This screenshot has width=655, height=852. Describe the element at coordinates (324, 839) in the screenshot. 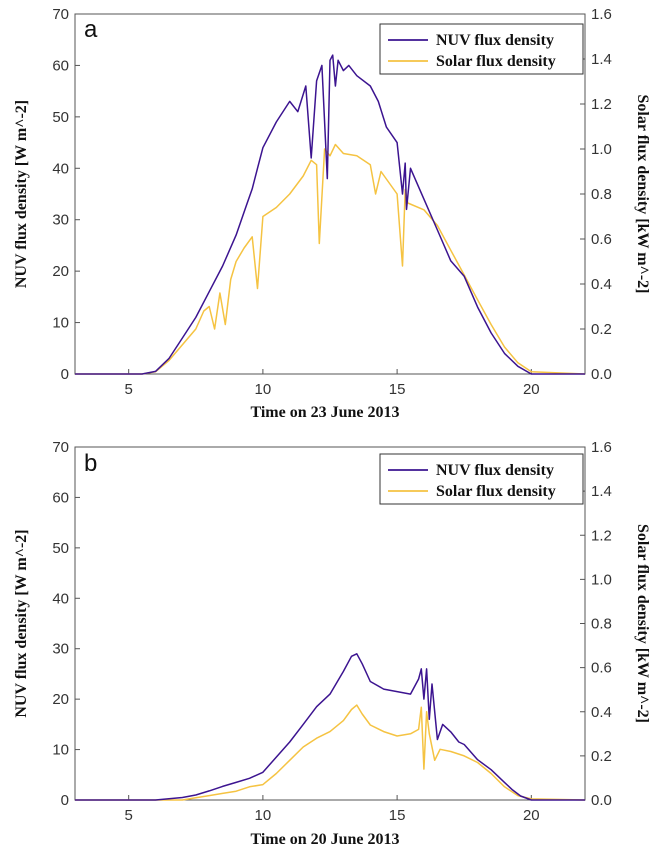

I see `x-axis-title: Time on 20 June 2013` at that location.